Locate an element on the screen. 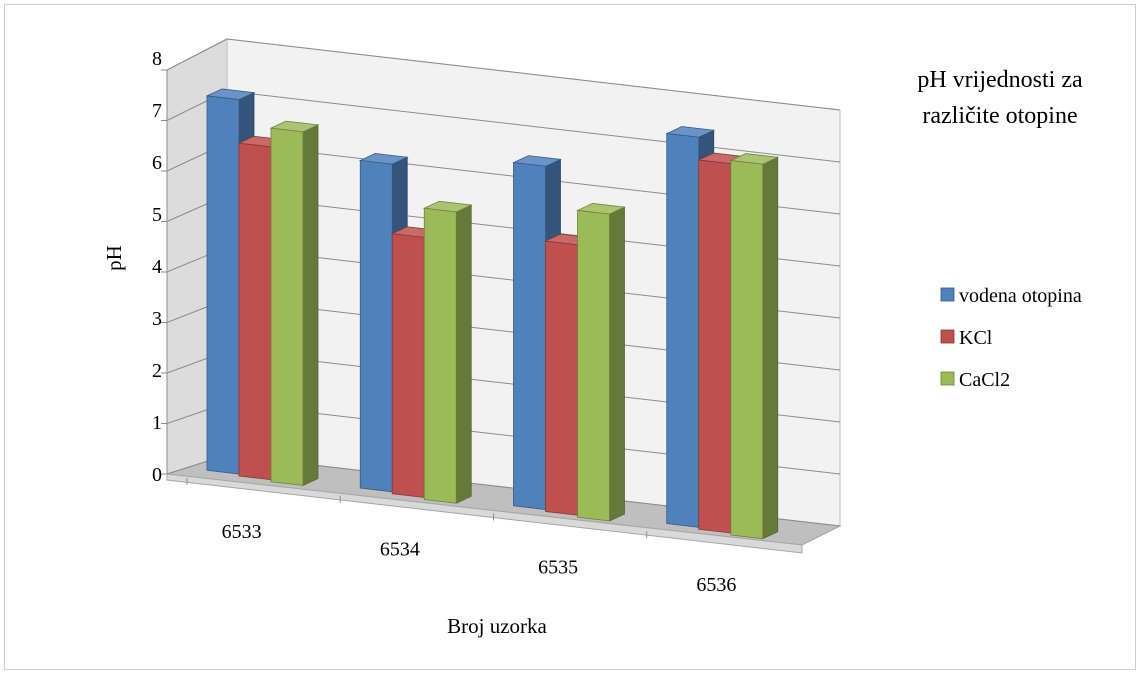  x-tick-label: 6536 is located at coordinates (716, 585).